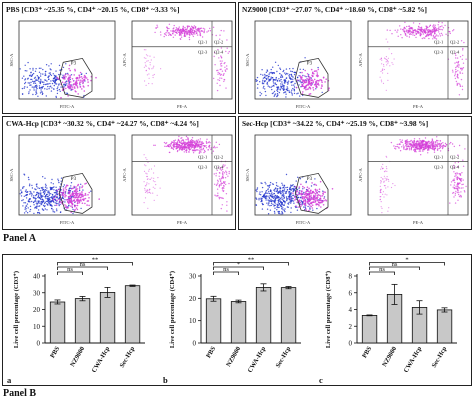 The width and height of the screenshot is (474, 402). I want to click on plot-frame, so click(182, 60).